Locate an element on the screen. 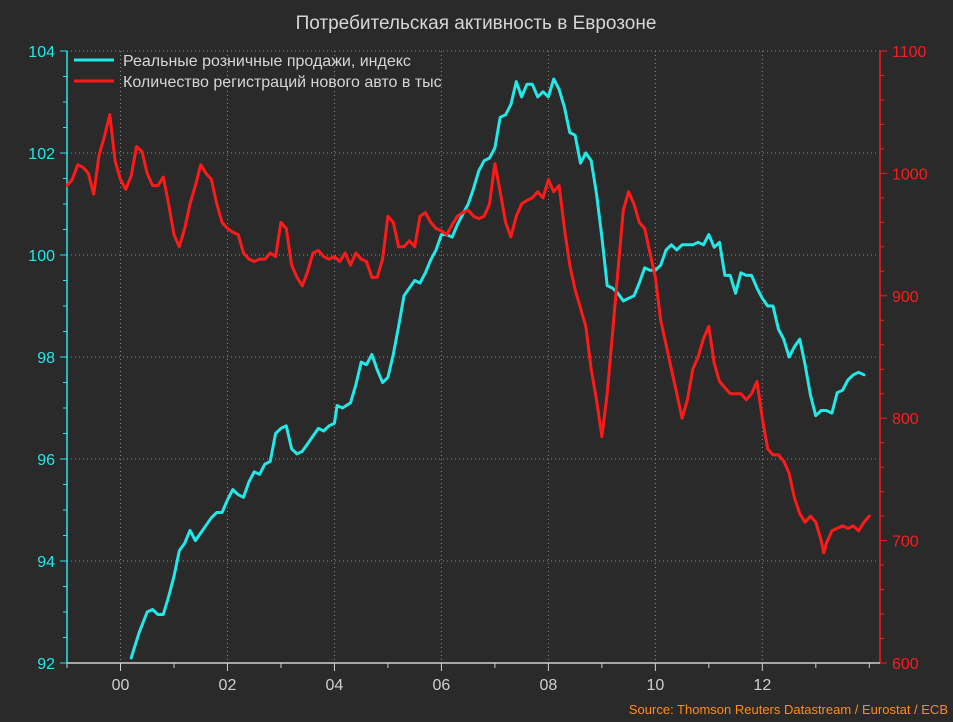 The height and width of the screenshot is (722, 953). y-left-tick-label: 100 is located at coordinates (41, 256).